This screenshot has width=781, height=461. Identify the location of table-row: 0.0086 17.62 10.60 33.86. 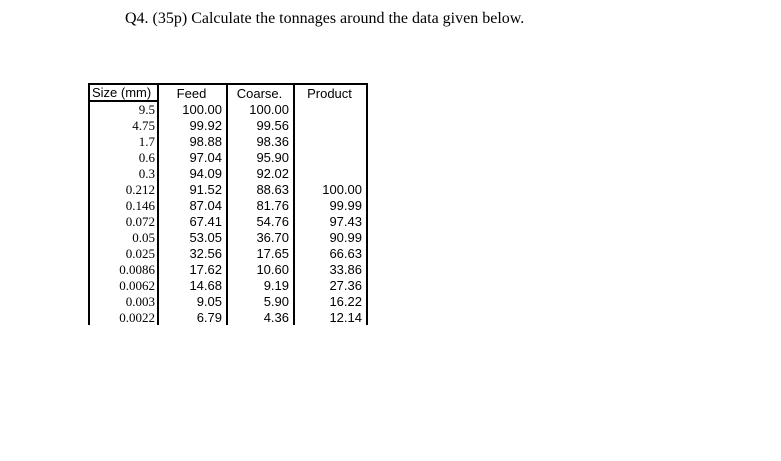
(228, 269).